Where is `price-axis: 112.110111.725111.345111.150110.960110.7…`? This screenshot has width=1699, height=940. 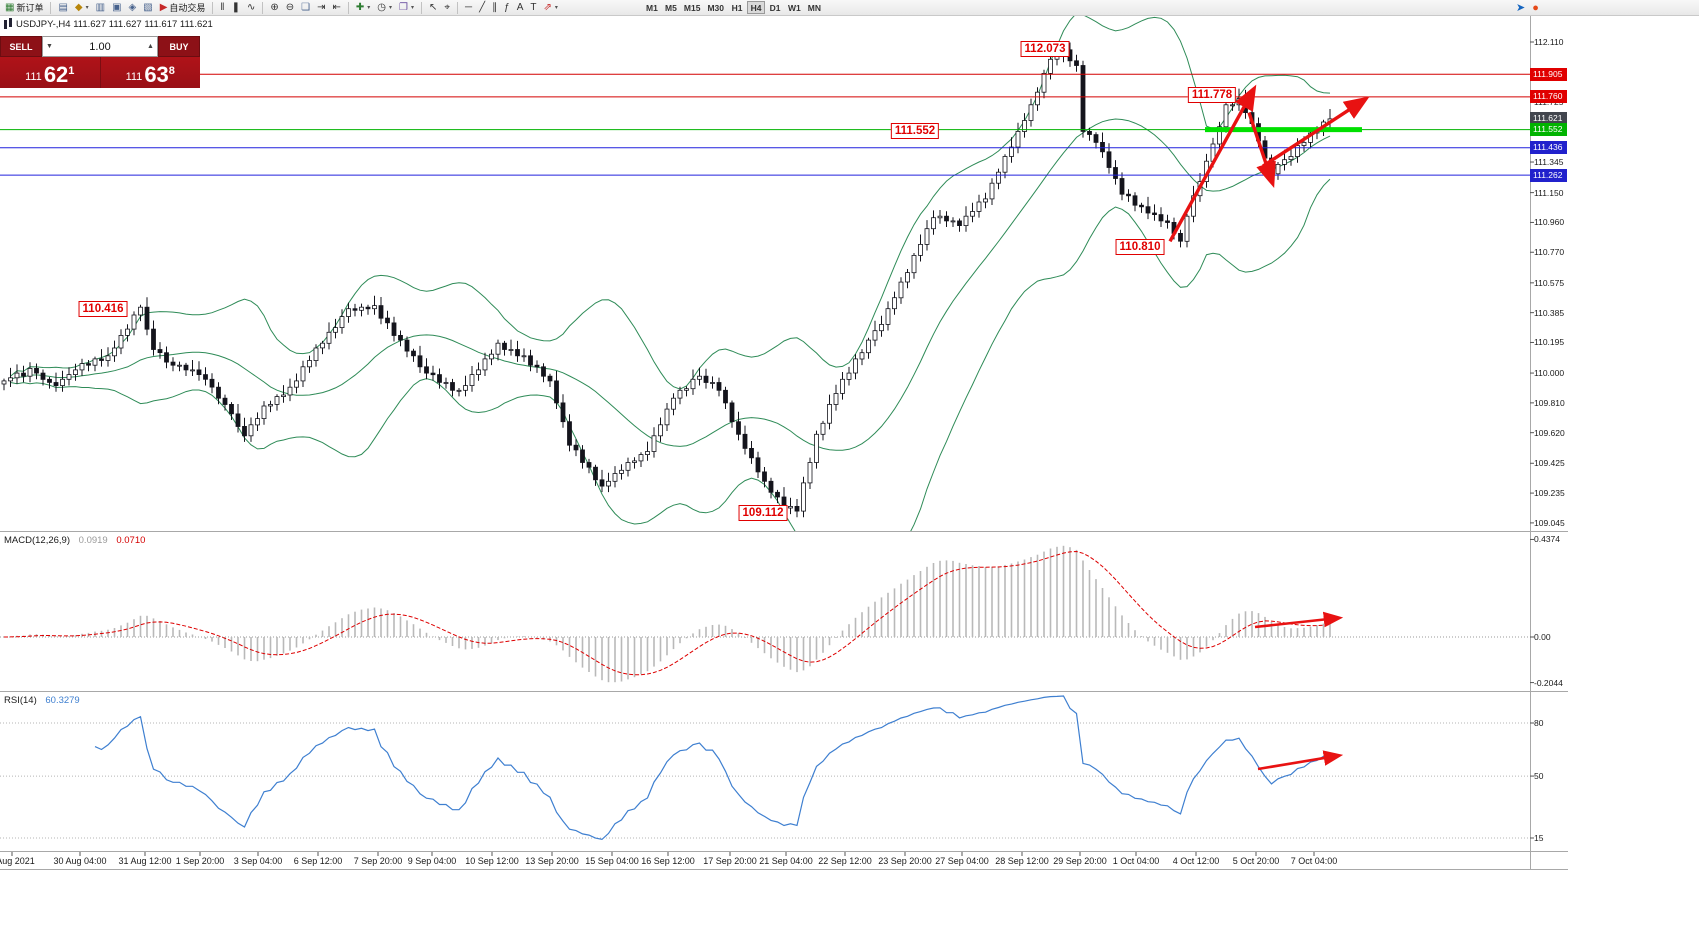
price-axis: 112.110111.725111.345111.150110.960110.7… is located at coordinates (1549, 470).